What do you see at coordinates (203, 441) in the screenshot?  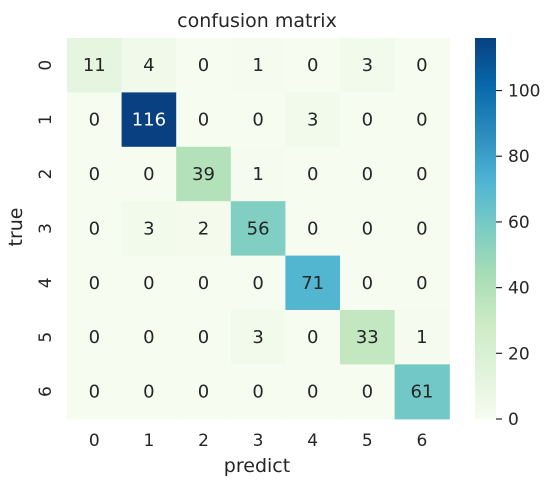 I see `x-tick-label: 2` at bounding box center [203, 441].